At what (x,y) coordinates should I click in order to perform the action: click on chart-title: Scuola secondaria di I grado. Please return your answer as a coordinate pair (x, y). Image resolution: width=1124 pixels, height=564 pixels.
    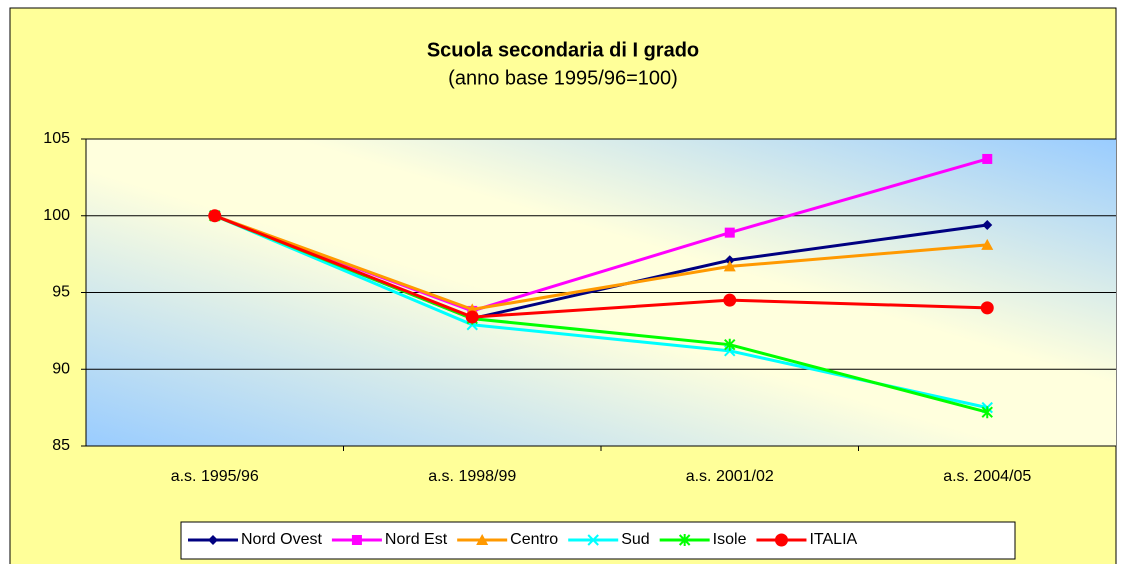
    Looking at the image, I should click on (563, 50).